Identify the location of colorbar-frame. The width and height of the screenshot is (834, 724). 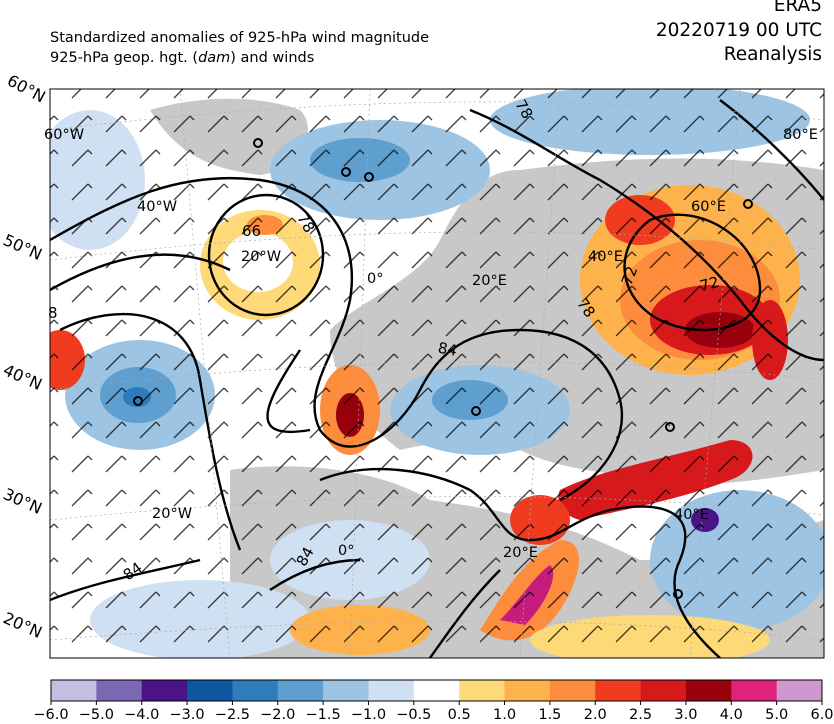
(436, 690).